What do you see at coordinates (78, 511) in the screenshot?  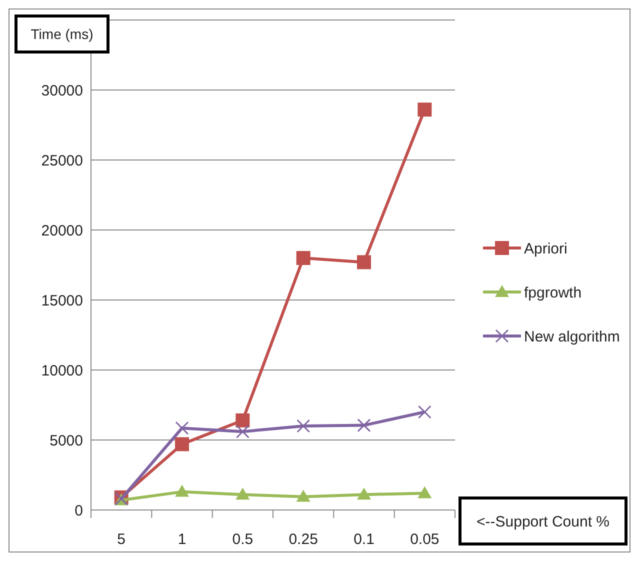 I see `y-tick-label: 0` at bounding box center [78, 511].